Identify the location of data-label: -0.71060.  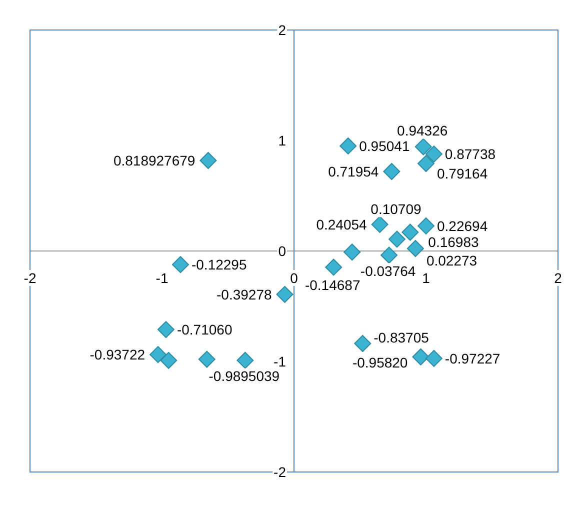
(204, 329).